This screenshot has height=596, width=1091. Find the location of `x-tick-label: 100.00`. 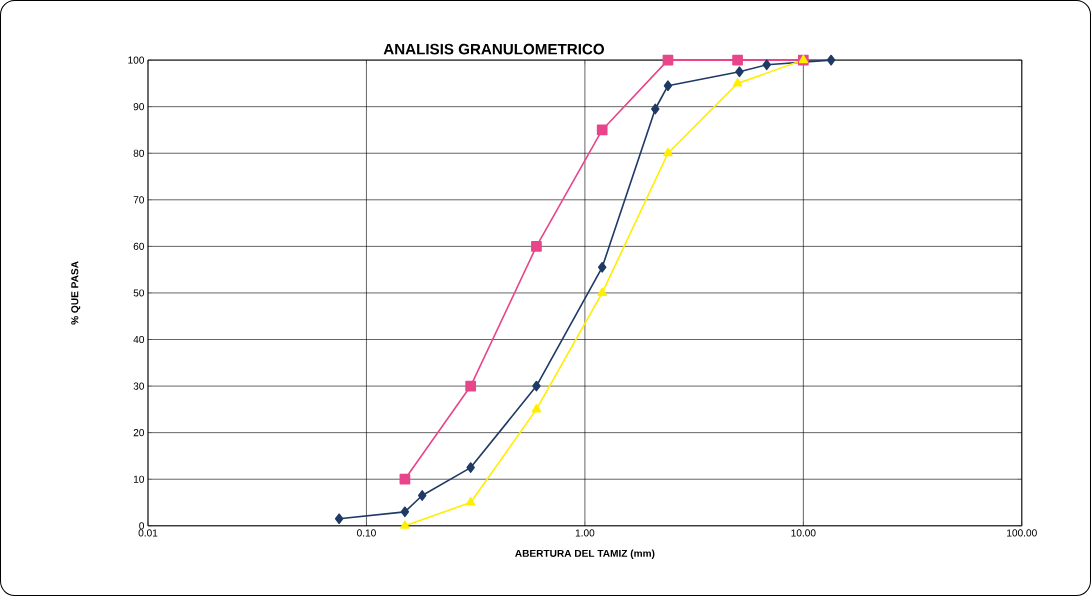

x-tick-label: 100.00 is located at coordinates (1022, 533).